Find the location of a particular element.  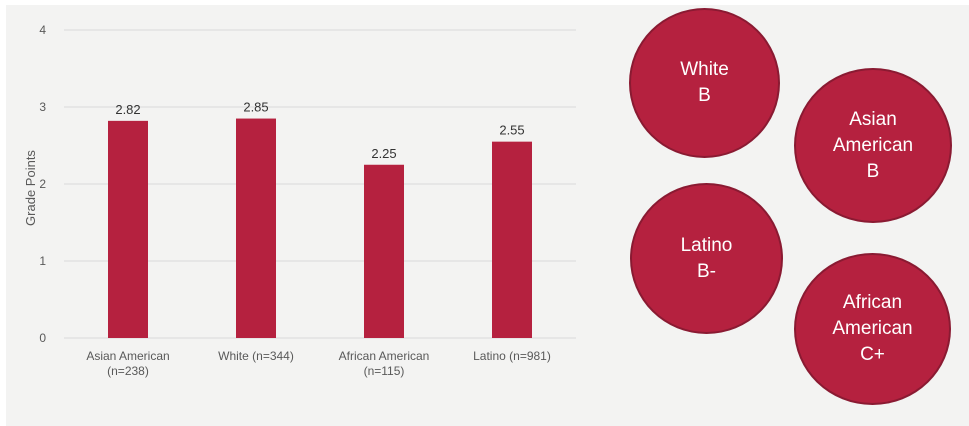

category-label: (n=115) is located at coordinates (384, 371).